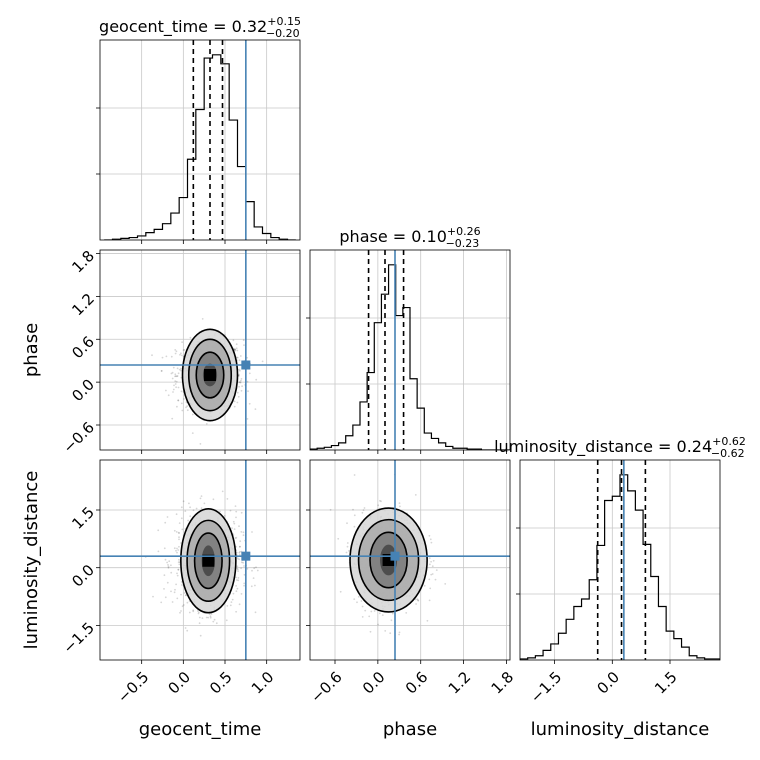 The image size is (760, 760). I want to click on joint-geocent_time-phase-frame, so click(200, 350).